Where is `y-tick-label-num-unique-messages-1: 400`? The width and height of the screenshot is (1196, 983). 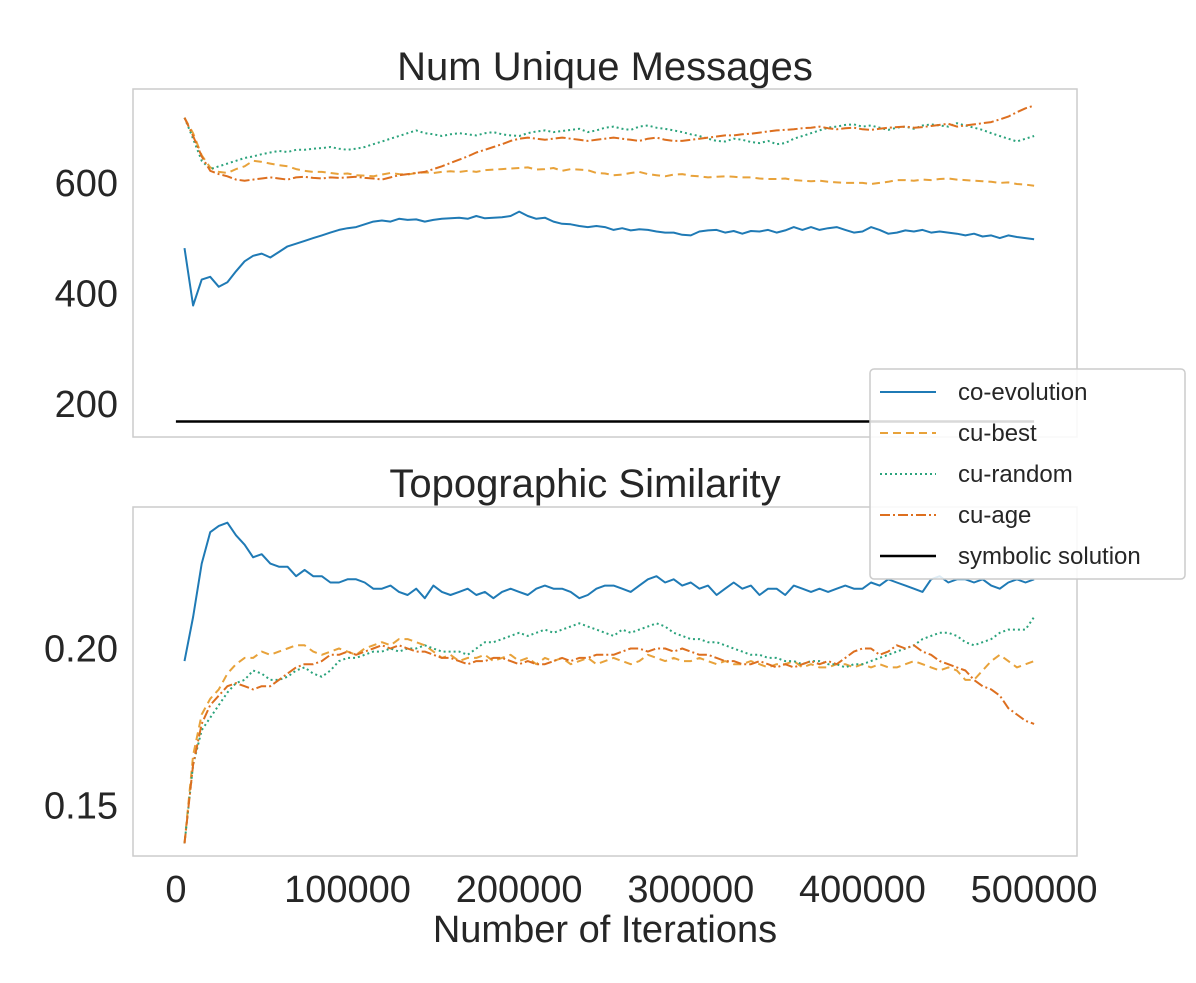
y-tick-label-num-unique-messages-1: 400 is located at coordinates (86, 294).